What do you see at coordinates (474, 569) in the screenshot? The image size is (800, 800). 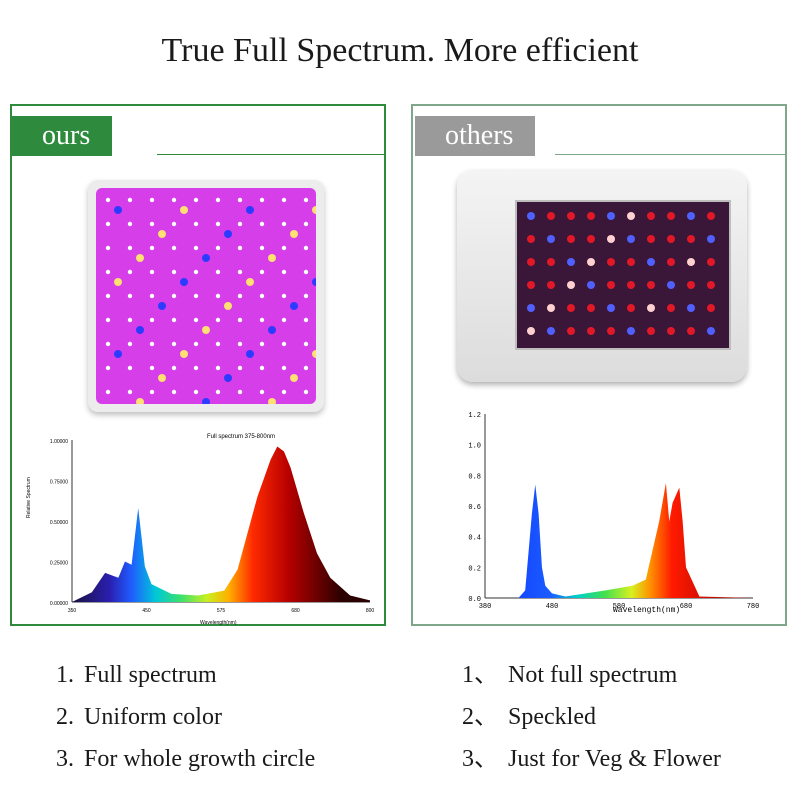 I see `y-tick-label: 0.2` at bounding box center [474, 569].